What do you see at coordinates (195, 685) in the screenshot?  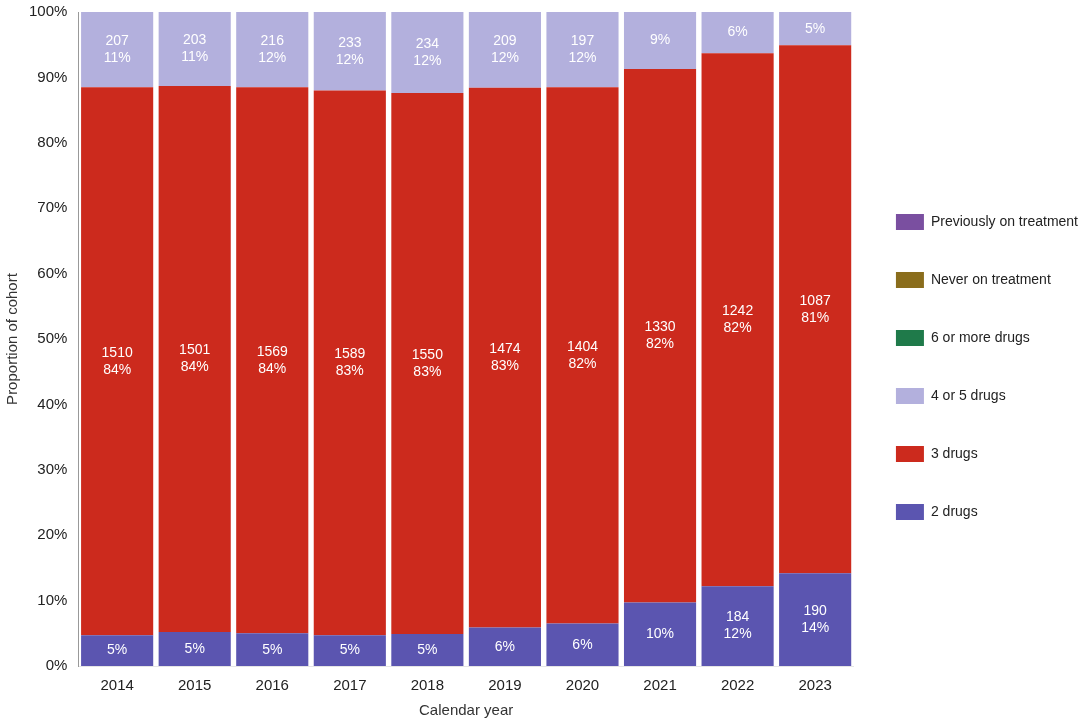 I see `x-tick-label: 2015` at bounding box center [195, 685].